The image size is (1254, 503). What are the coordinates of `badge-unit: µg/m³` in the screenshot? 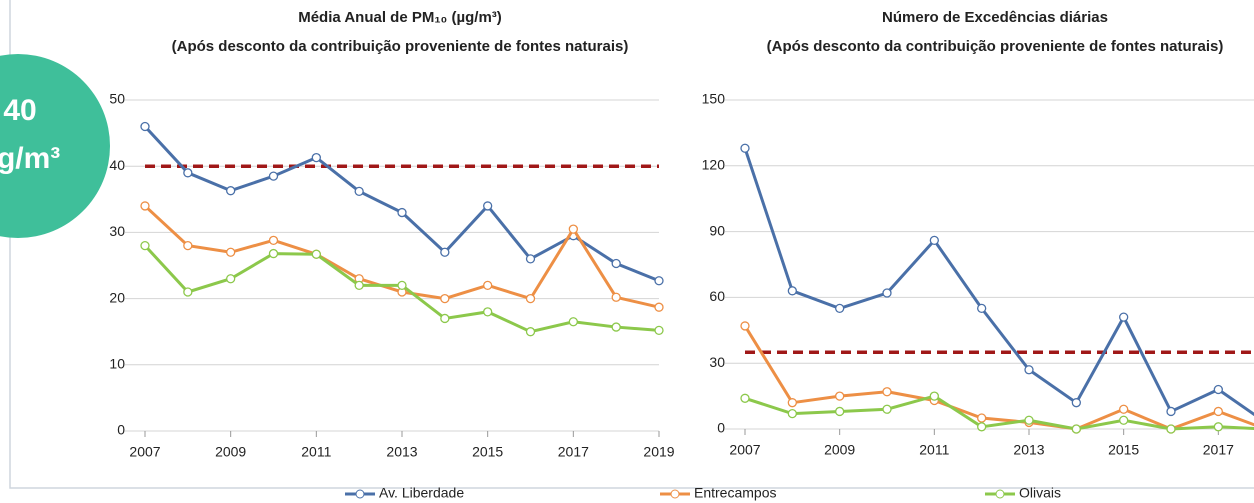 It's located at (30, 158).